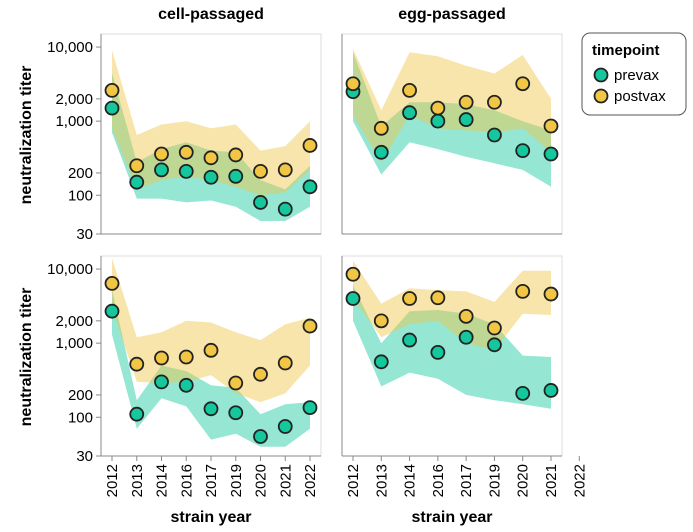 This screenshot has height=532, width=693. Describe the element at coordinates (601, 75) in the screenshot. I see `legend-marker-prevax` at that location.